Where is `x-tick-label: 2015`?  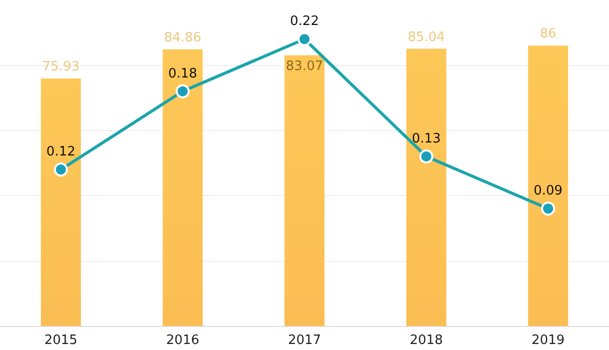
x-tick-label: 2015 is located at coordinates (61, 340).